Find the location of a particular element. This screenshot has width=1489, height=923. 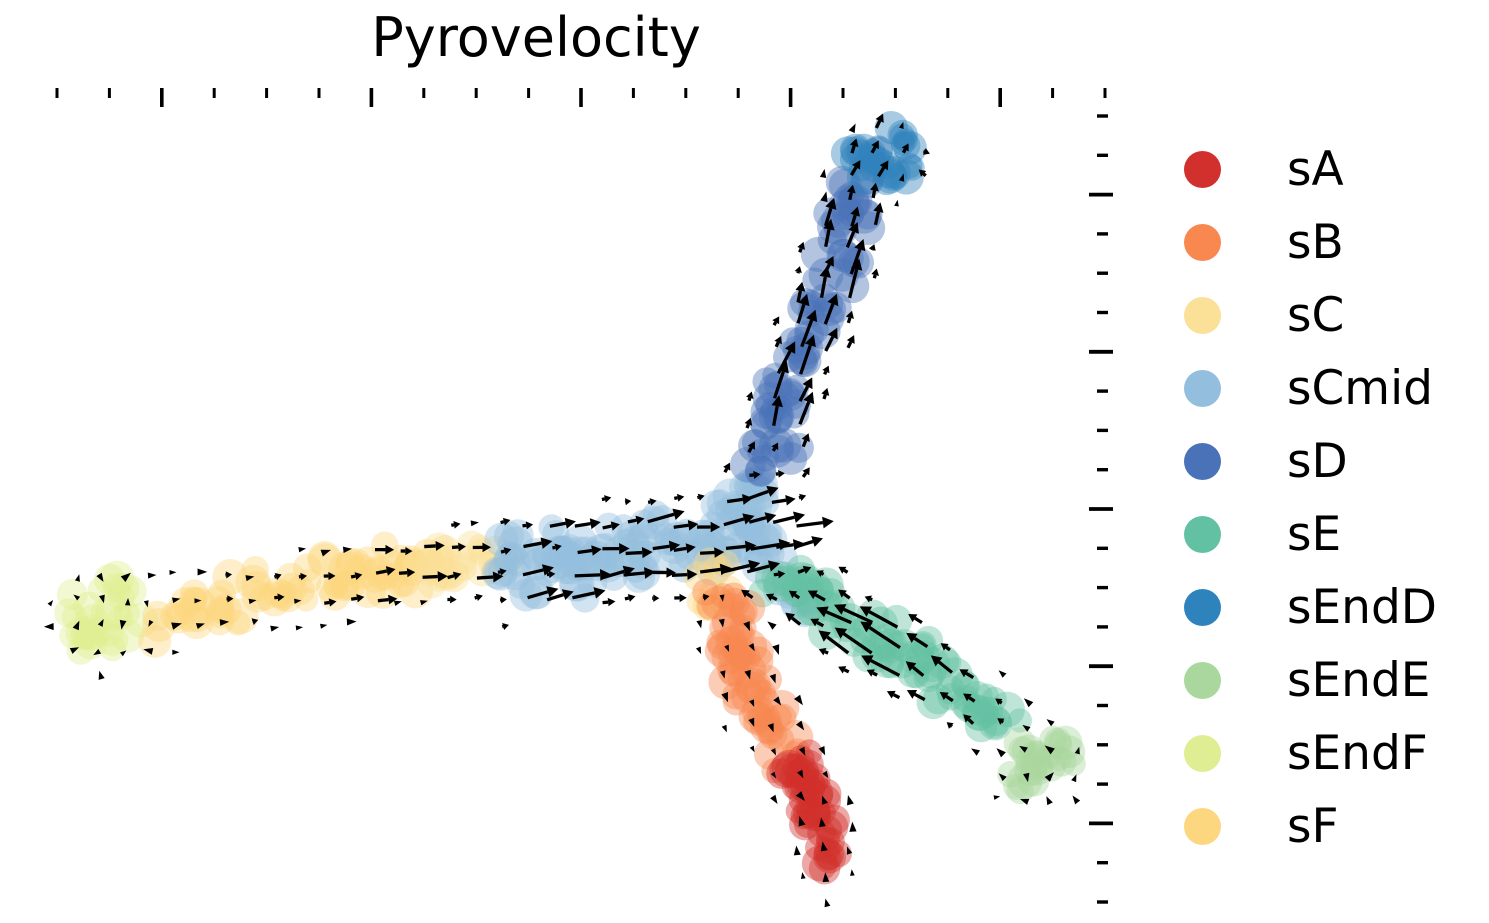

branch-sEndE is located at coordinates (1041, 764).